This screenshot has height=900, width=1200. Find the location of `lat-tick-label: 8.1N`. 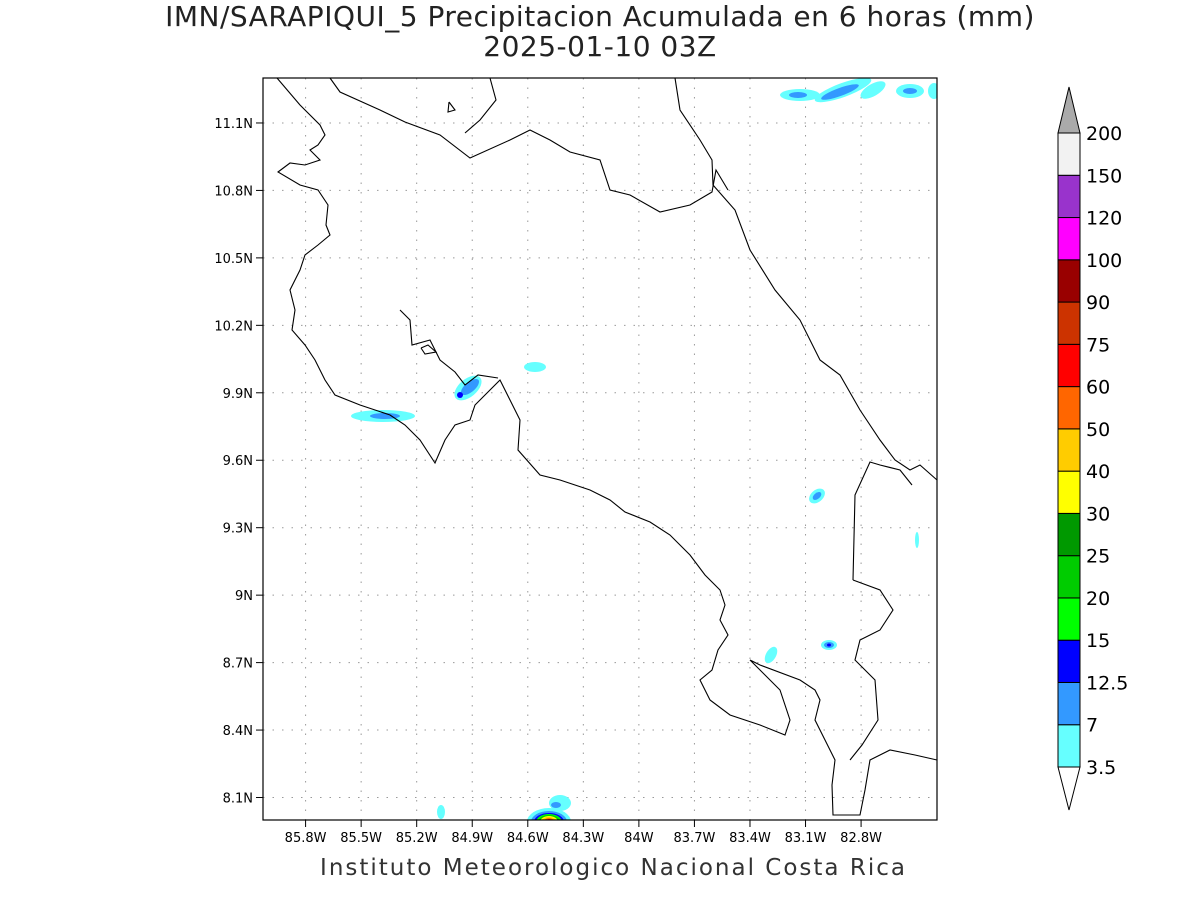

lat-tick-label: 8.1N is located at coordinates (238, 799).